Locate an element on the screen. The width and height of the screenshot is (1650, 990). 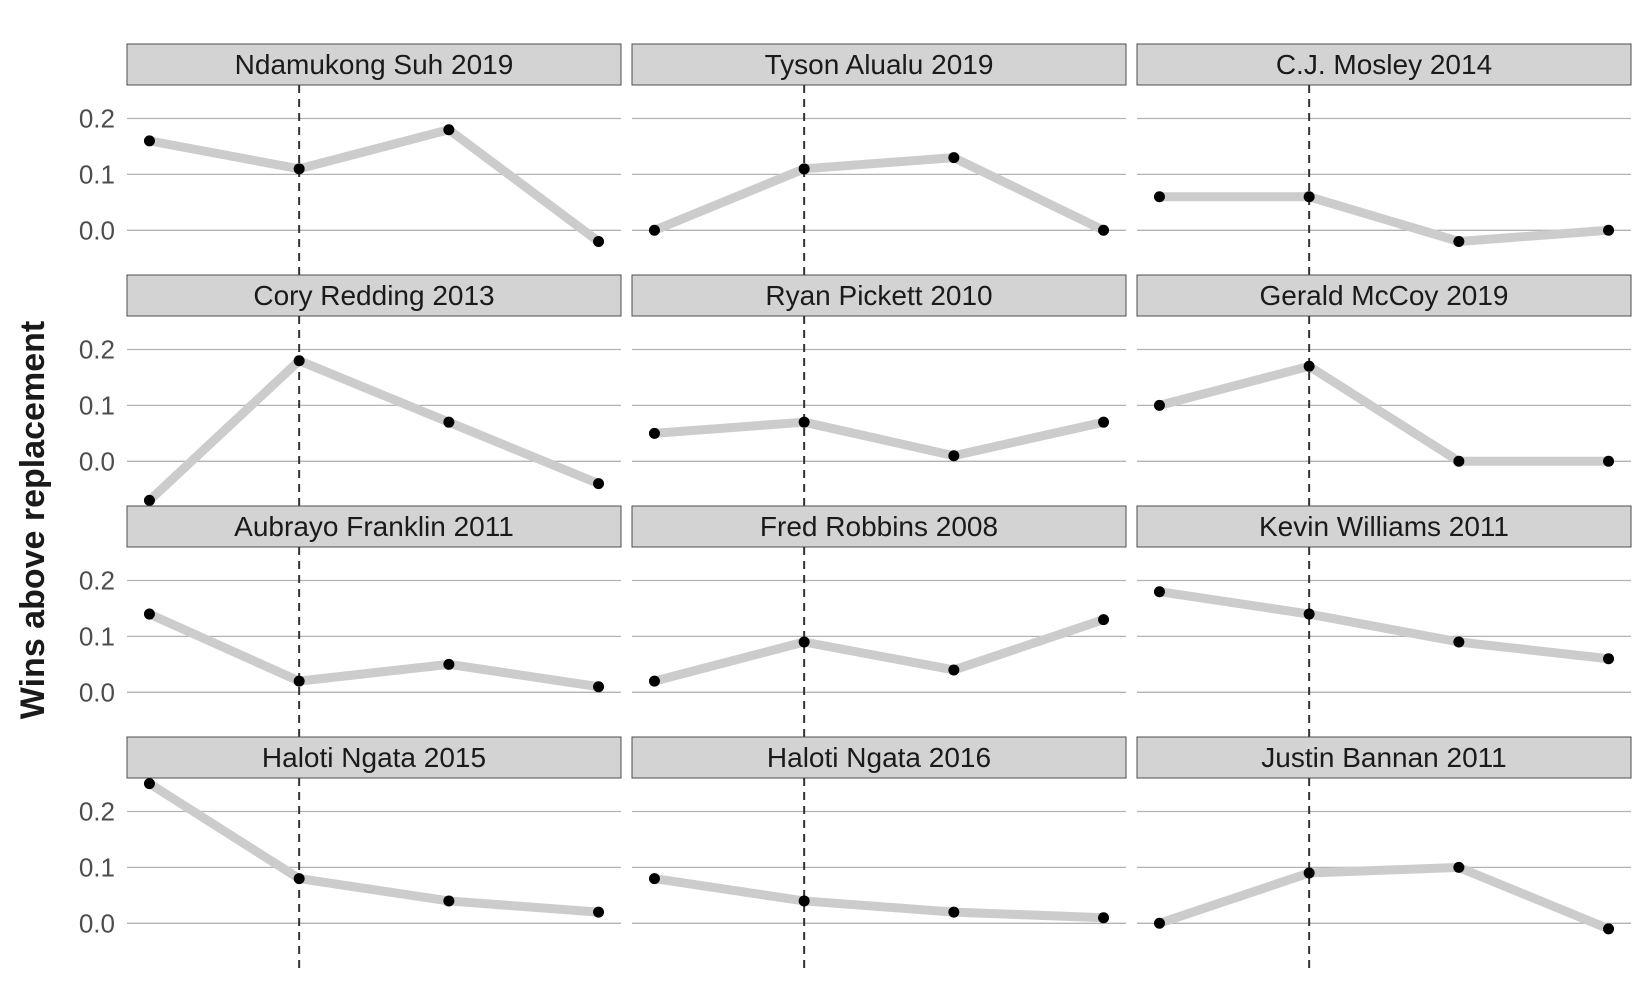
panel-title: Ryan Pickett 2010 is located at coordinates (878, 295).